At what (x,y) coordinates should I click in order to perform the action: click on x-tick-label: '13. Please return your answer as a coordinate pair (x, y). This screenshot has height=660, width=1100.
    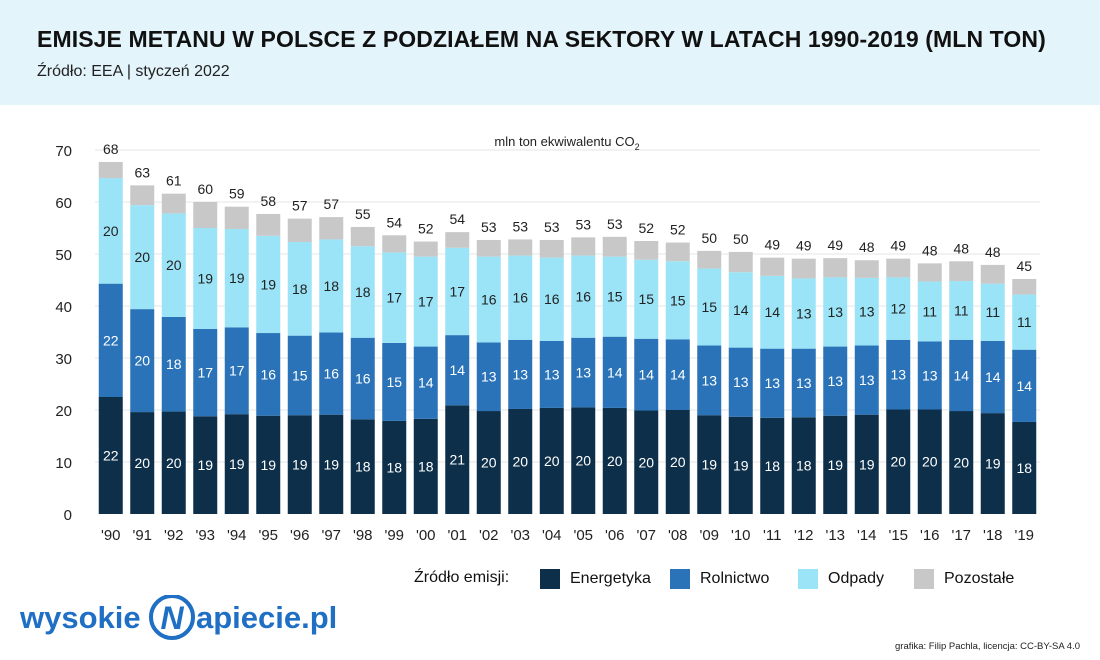
    Looking at the image, I should click on (835, 535).